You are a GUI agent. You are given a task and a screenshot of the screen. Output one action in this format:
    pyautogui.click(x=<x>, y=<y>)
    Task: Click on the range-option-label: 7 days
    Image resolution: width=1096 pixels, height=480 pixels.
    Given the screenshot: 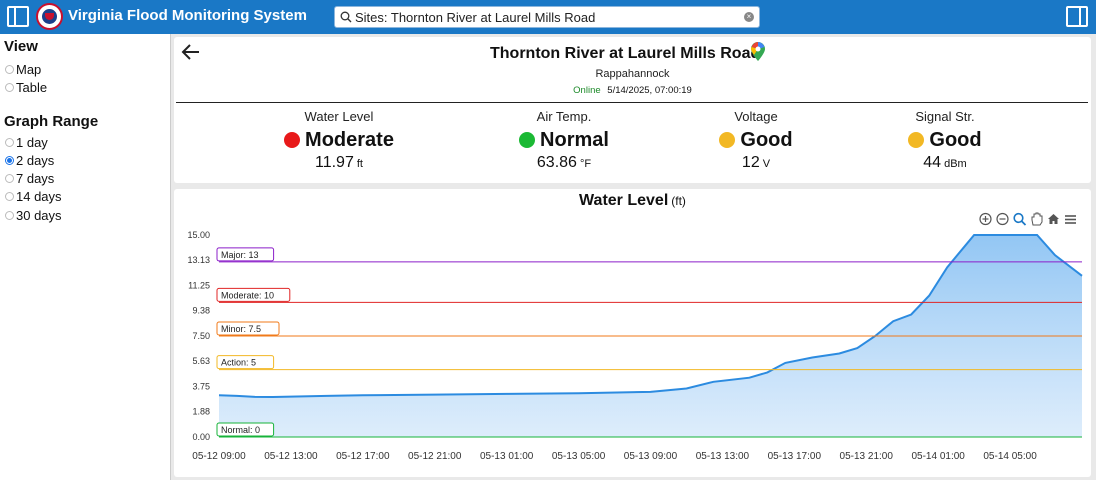 What is the action you would take?
    pyautogui.click(x=35, y=178)
    